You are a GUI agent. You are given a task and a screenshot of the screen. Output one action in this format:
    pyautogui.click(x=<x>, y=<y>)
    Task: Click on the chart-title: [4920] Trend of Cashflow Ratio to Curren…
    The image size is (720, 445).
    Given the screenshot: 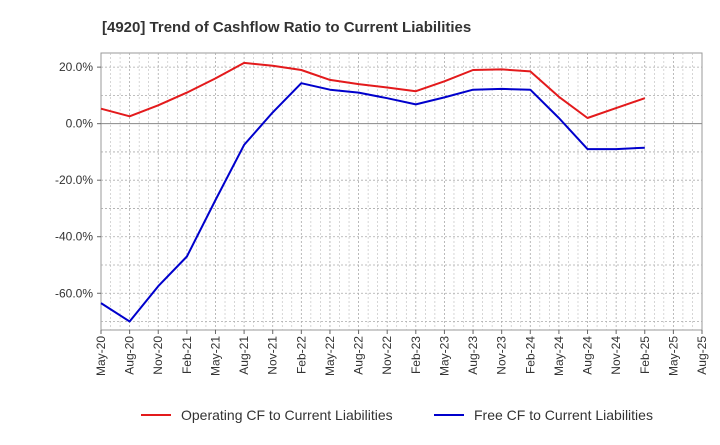 What is the action you would take?
    pyautogui.click(x=286, y=27)
    